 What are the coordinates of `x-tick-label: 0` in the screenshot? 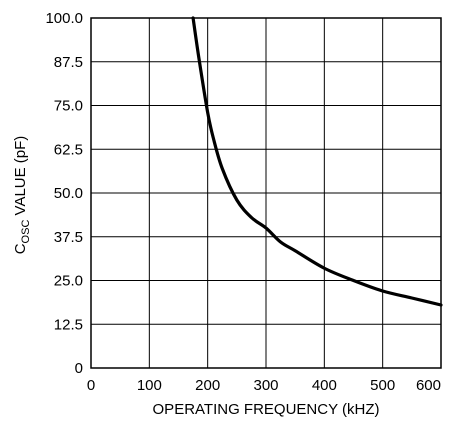 It's located at (91, 385).